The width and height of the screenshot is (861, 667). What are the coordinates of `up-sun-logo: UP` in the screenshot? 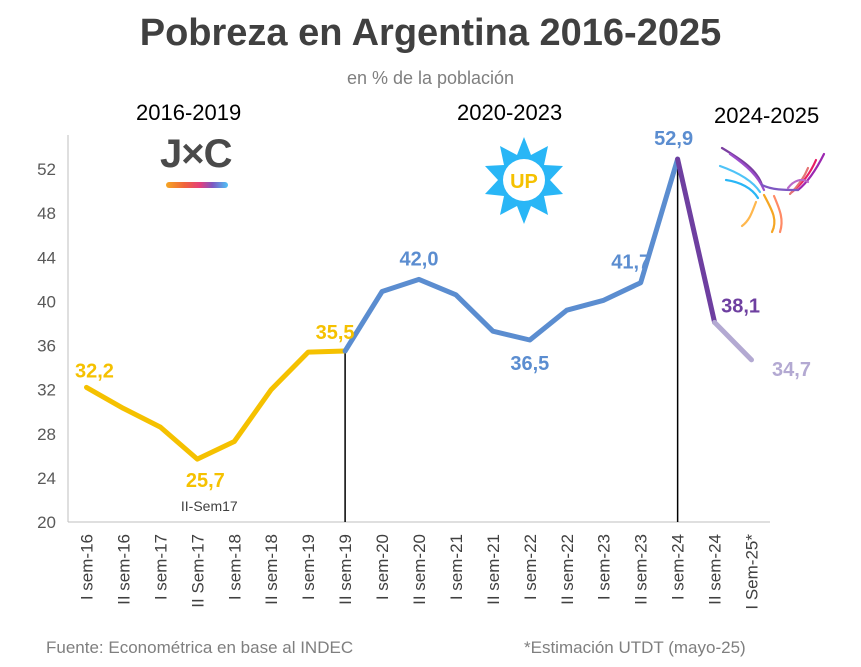 It's located at (524, 180).